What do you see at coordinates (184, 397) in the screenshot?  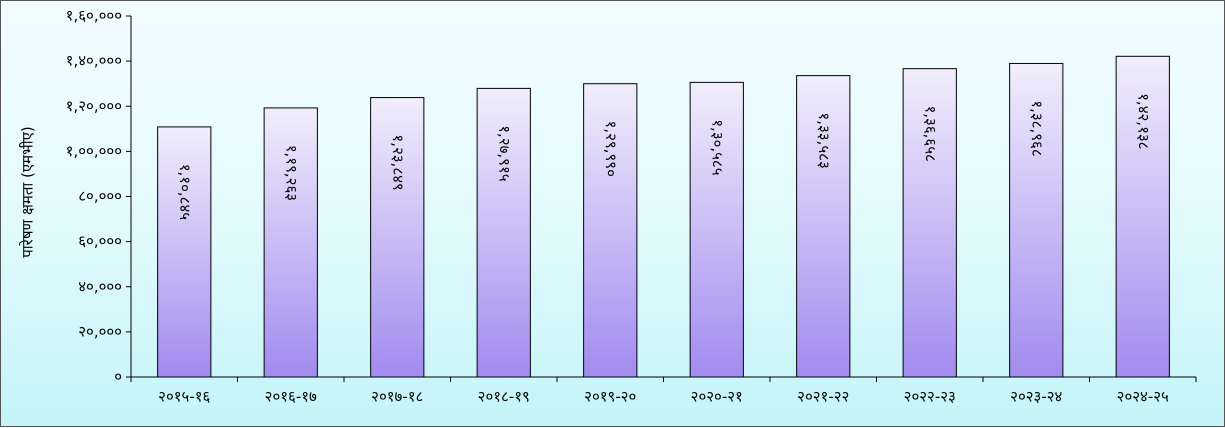 I see `x-tick-label: २०१५-१६` at bounding box center [184, 397].